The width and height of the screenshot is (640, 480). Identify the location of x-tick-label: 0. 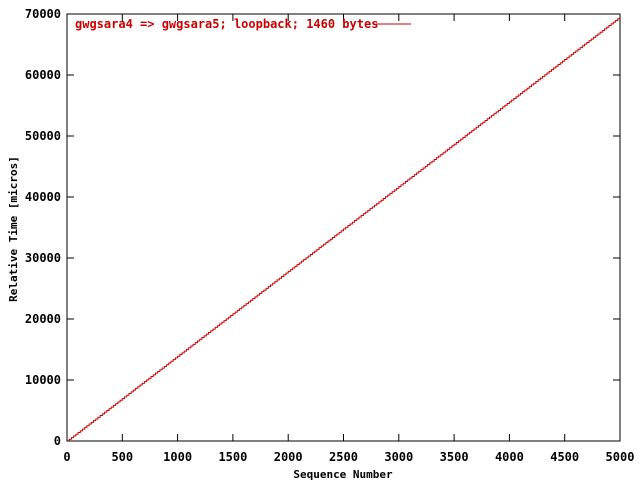
(66, 457).